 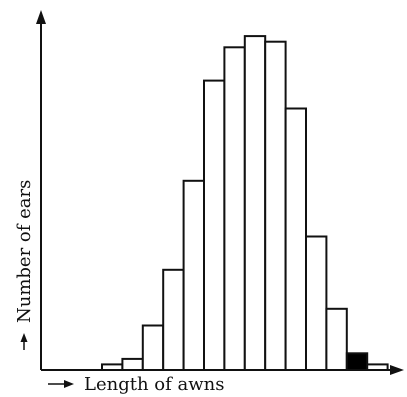 I want to click on x-label-group: Length of awns, so click(x=136, y=384).